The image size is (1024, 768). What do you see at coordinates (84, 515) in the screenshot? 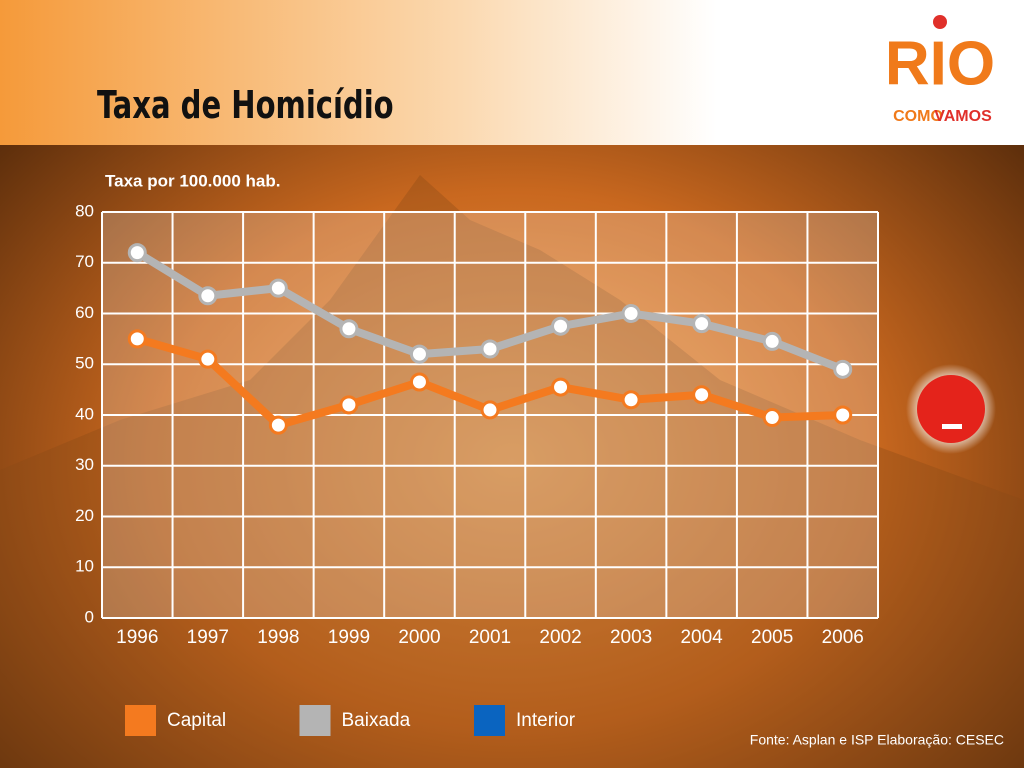
I see `y-tick-label: 20` at bounding box center [84, 515].